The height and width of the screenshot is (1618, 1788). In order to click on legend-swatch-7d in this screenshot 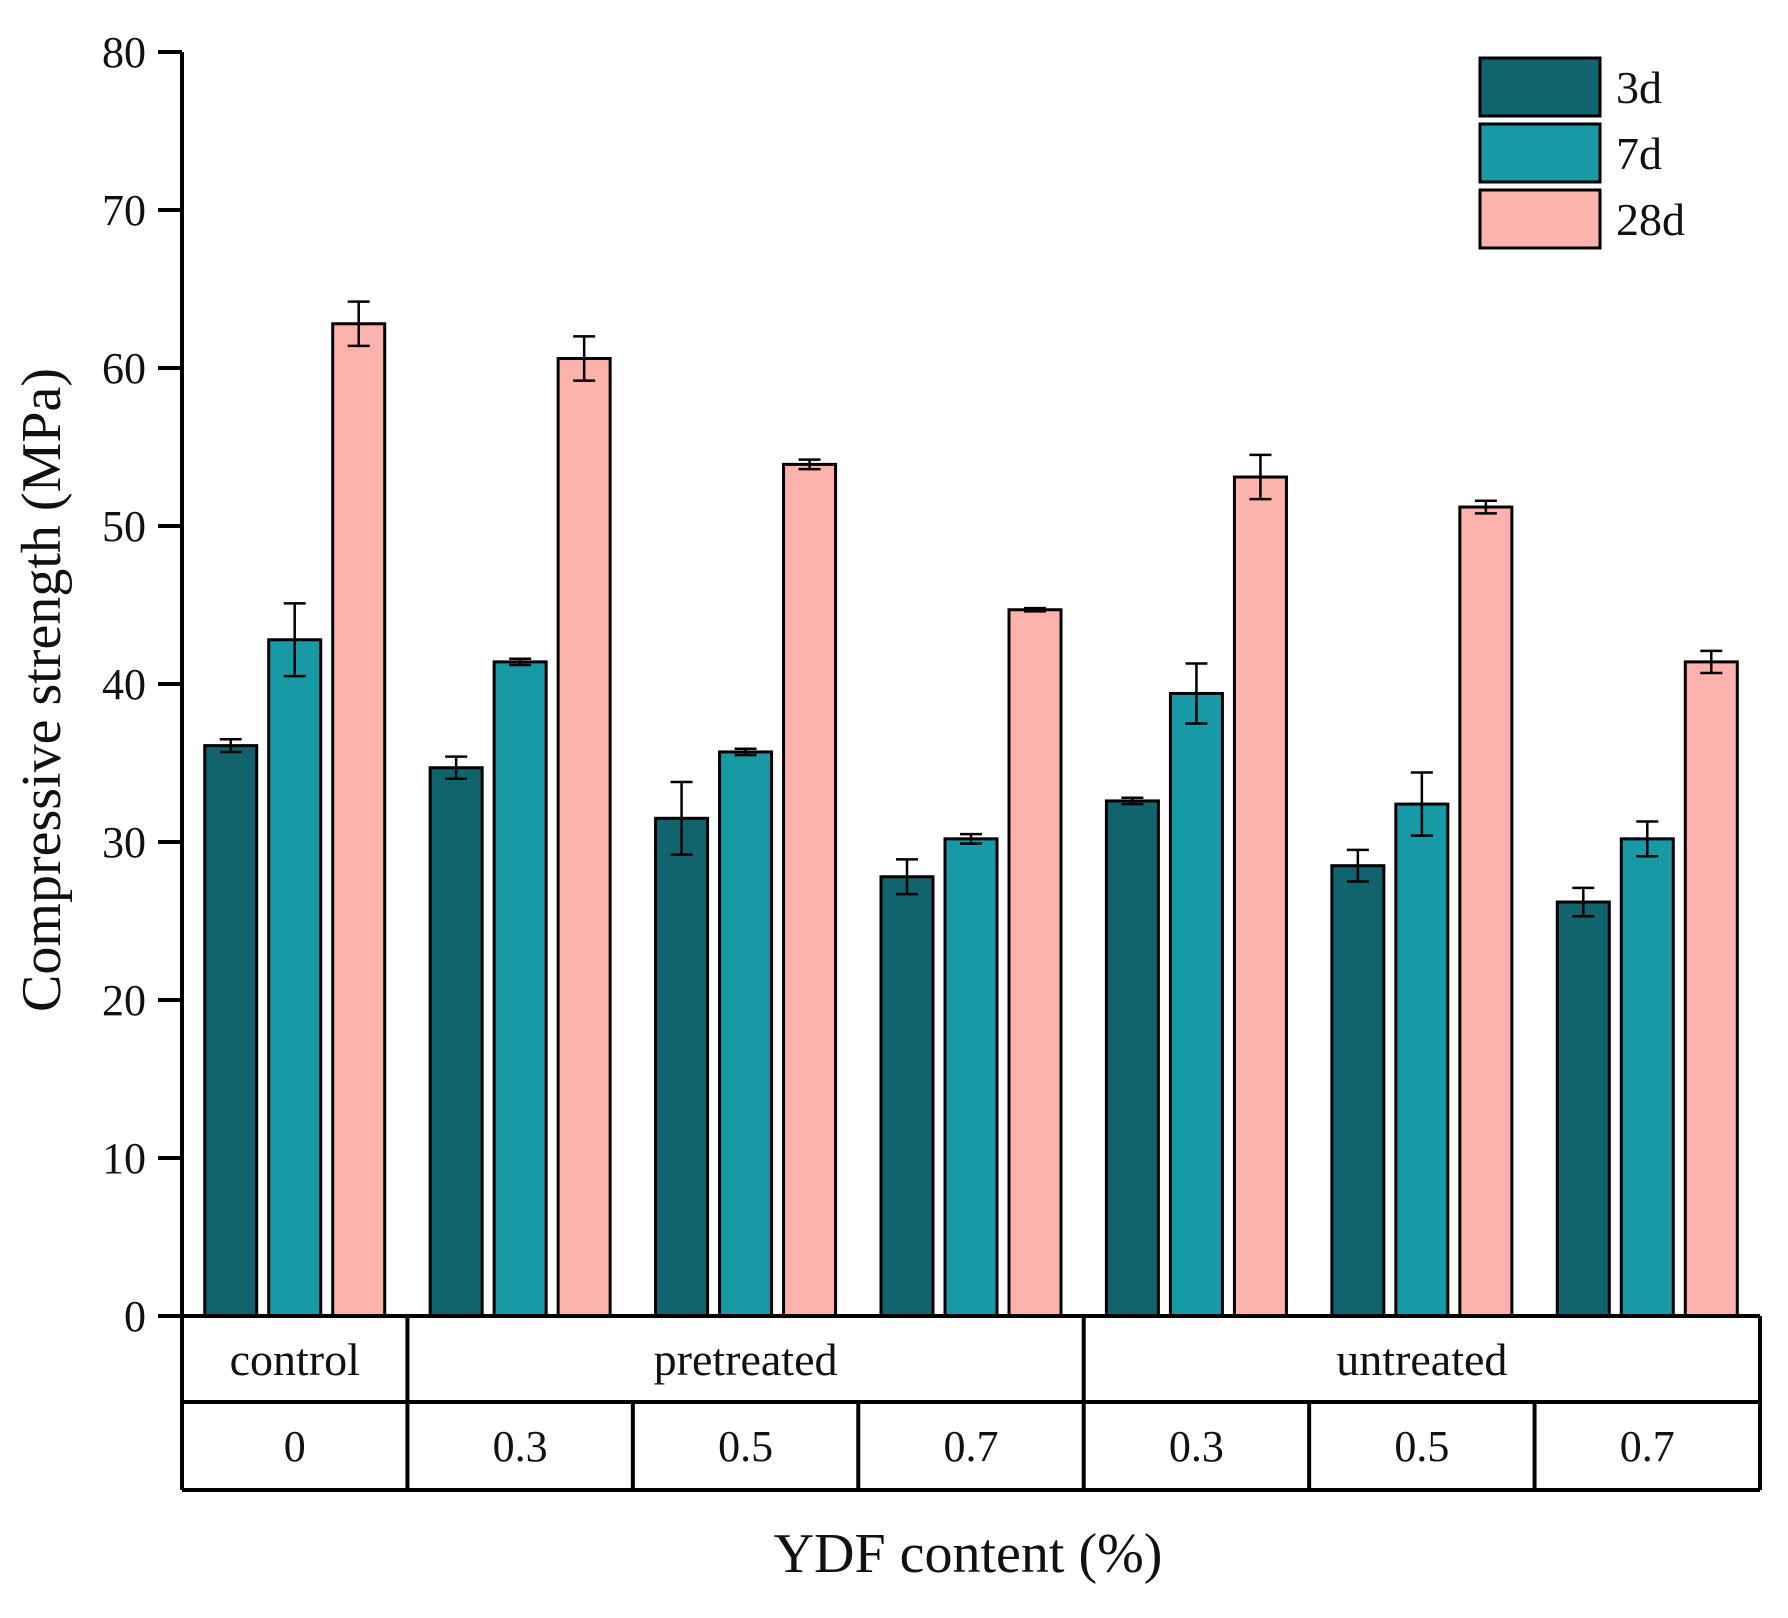, I will do `click(1540, 153)`.